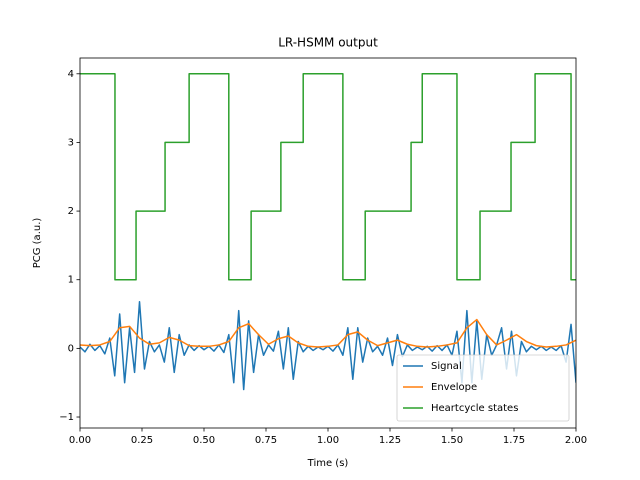 This screenshot has height=480, width=640. I want to click on x-tick-label: 1.75, so click(514, 440).